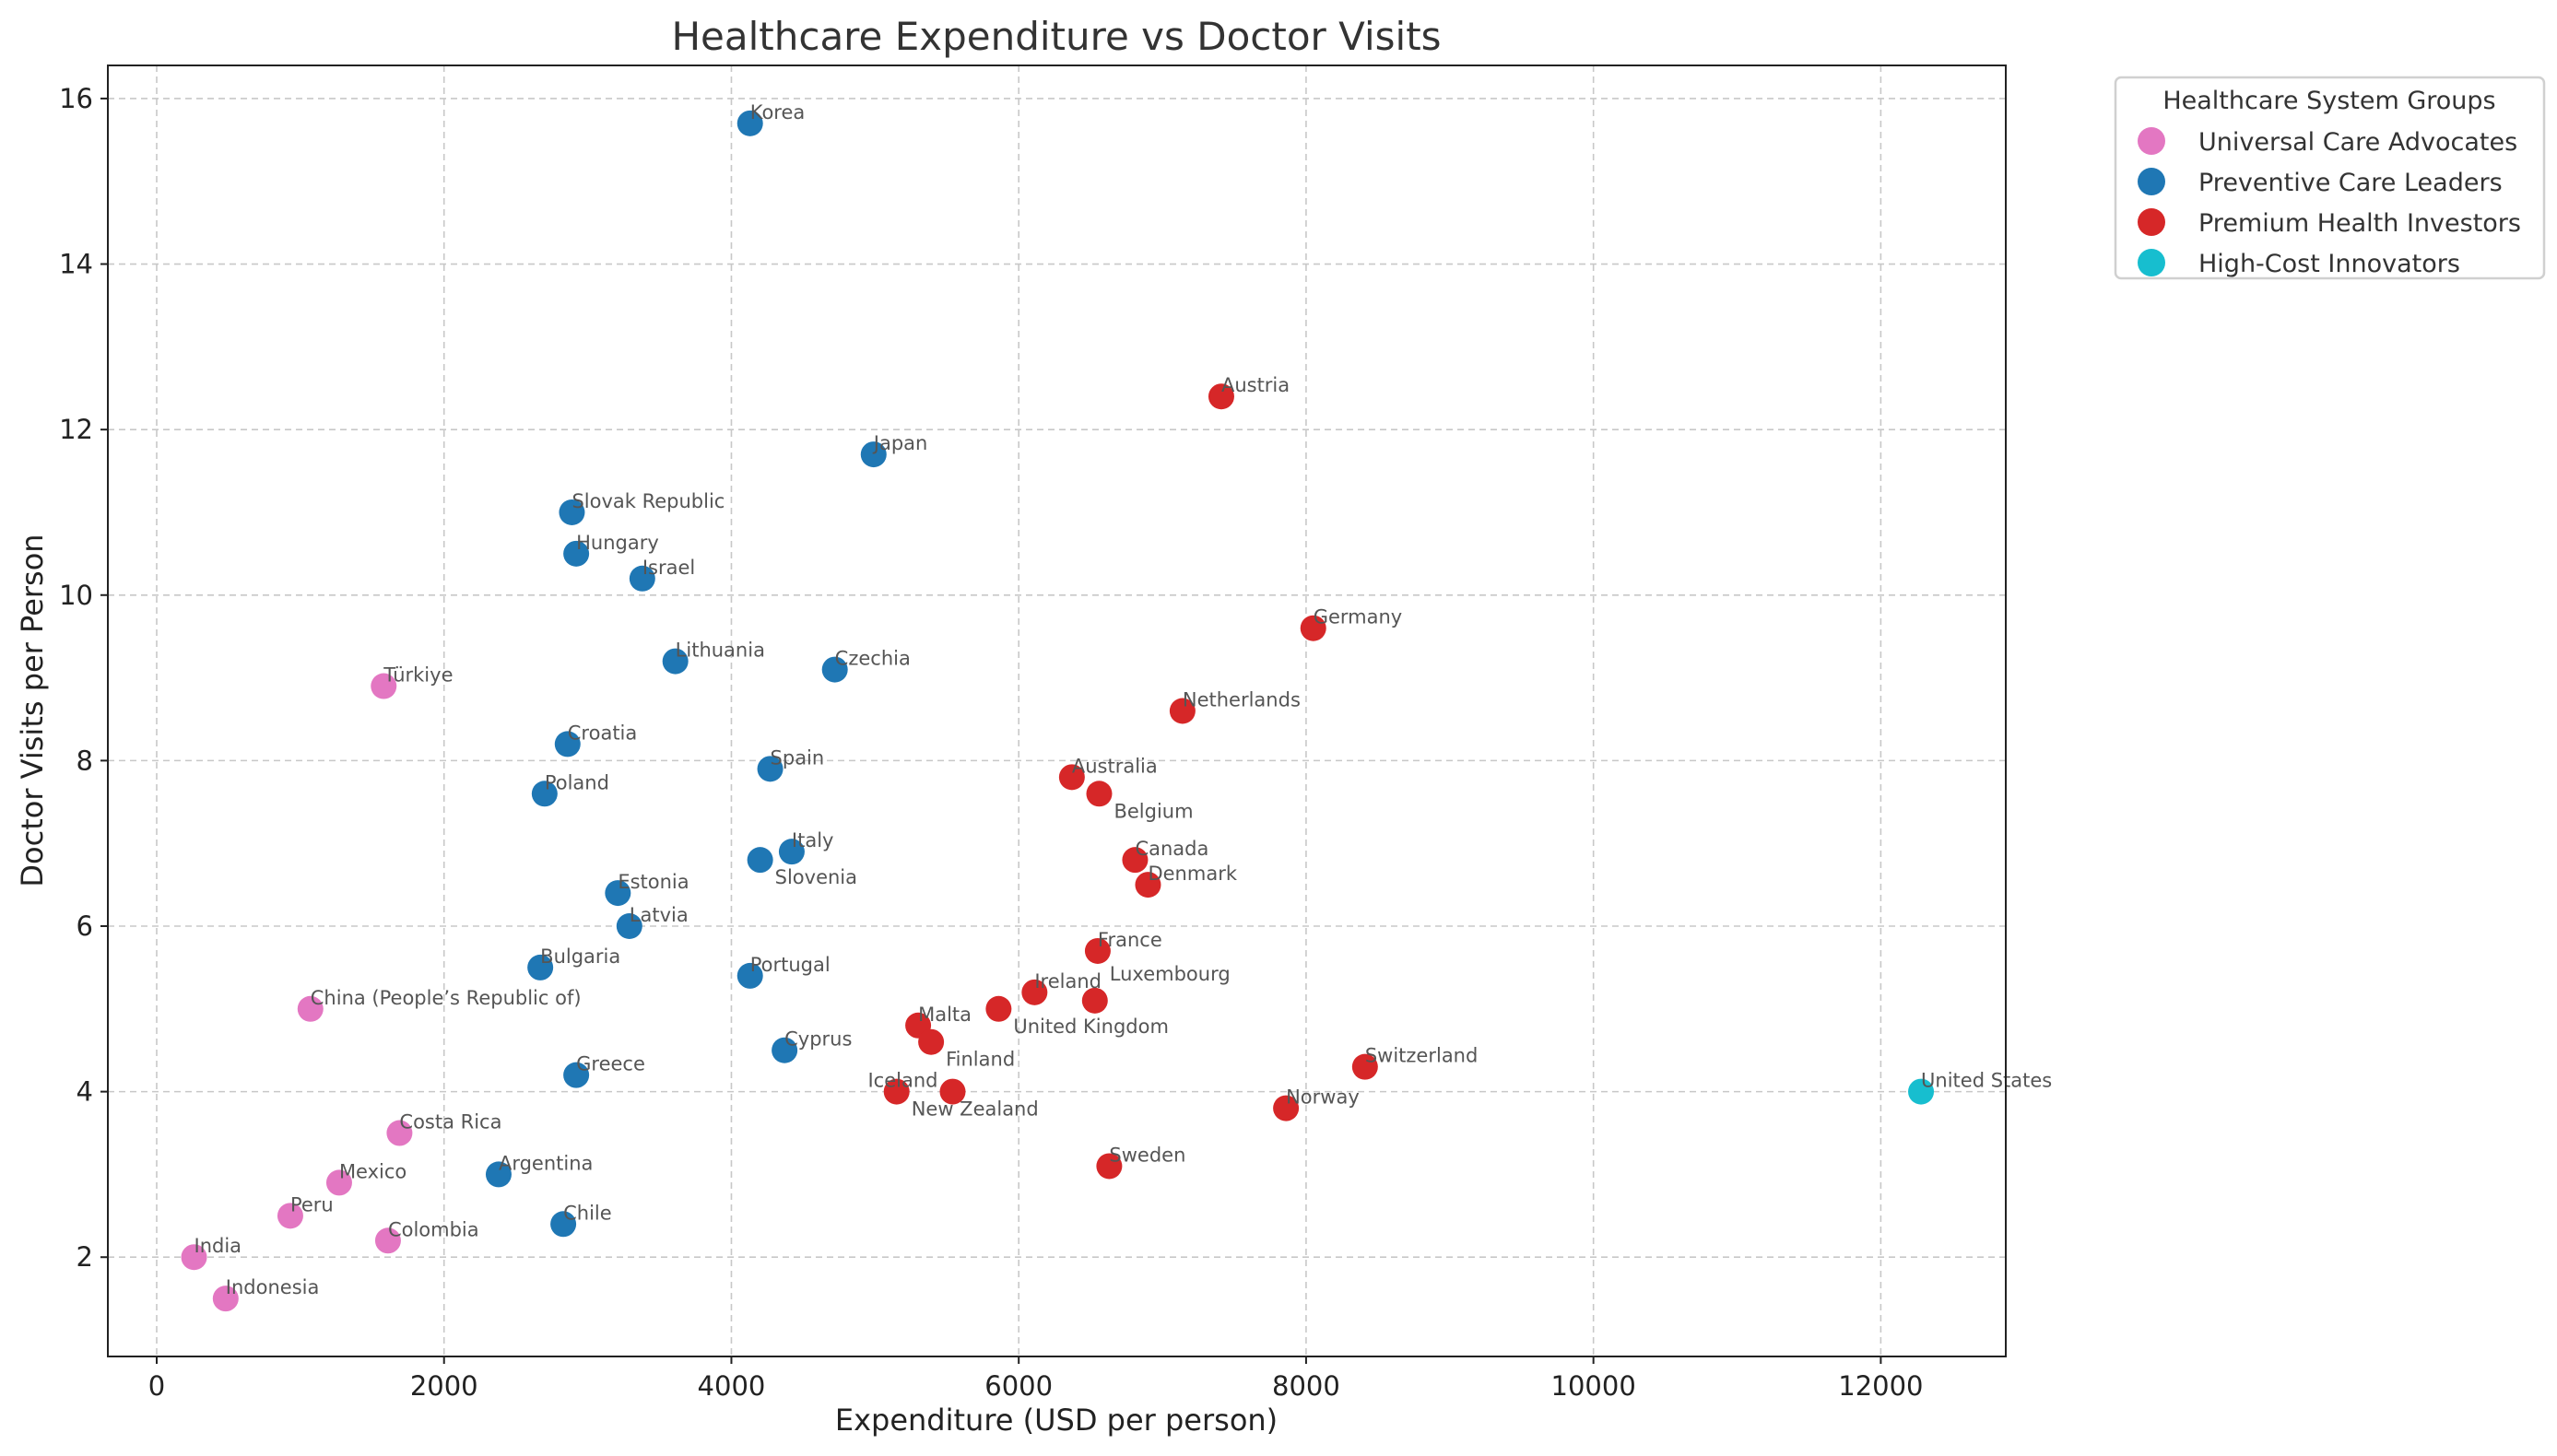 This screenshot has height=1456, width=2557. I want to click on point-label: United States, so click(1987, 1081).